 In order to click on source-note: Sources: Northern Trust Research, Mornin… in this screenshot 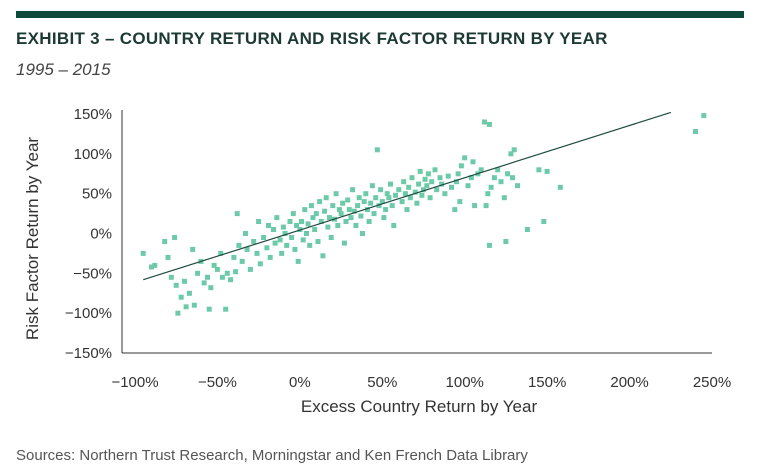, I will do `click(272, 455)`.